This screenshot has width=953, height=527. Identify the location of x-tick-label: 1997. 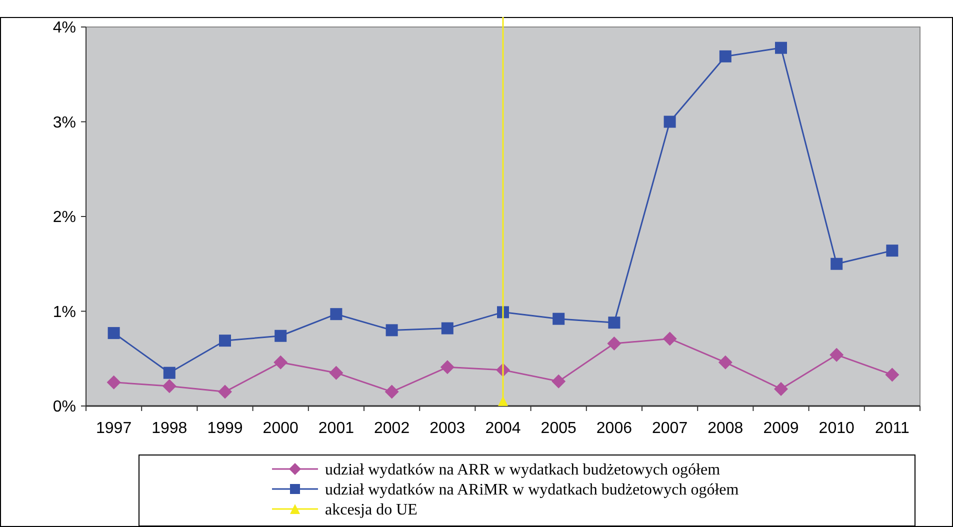
(114, 428).